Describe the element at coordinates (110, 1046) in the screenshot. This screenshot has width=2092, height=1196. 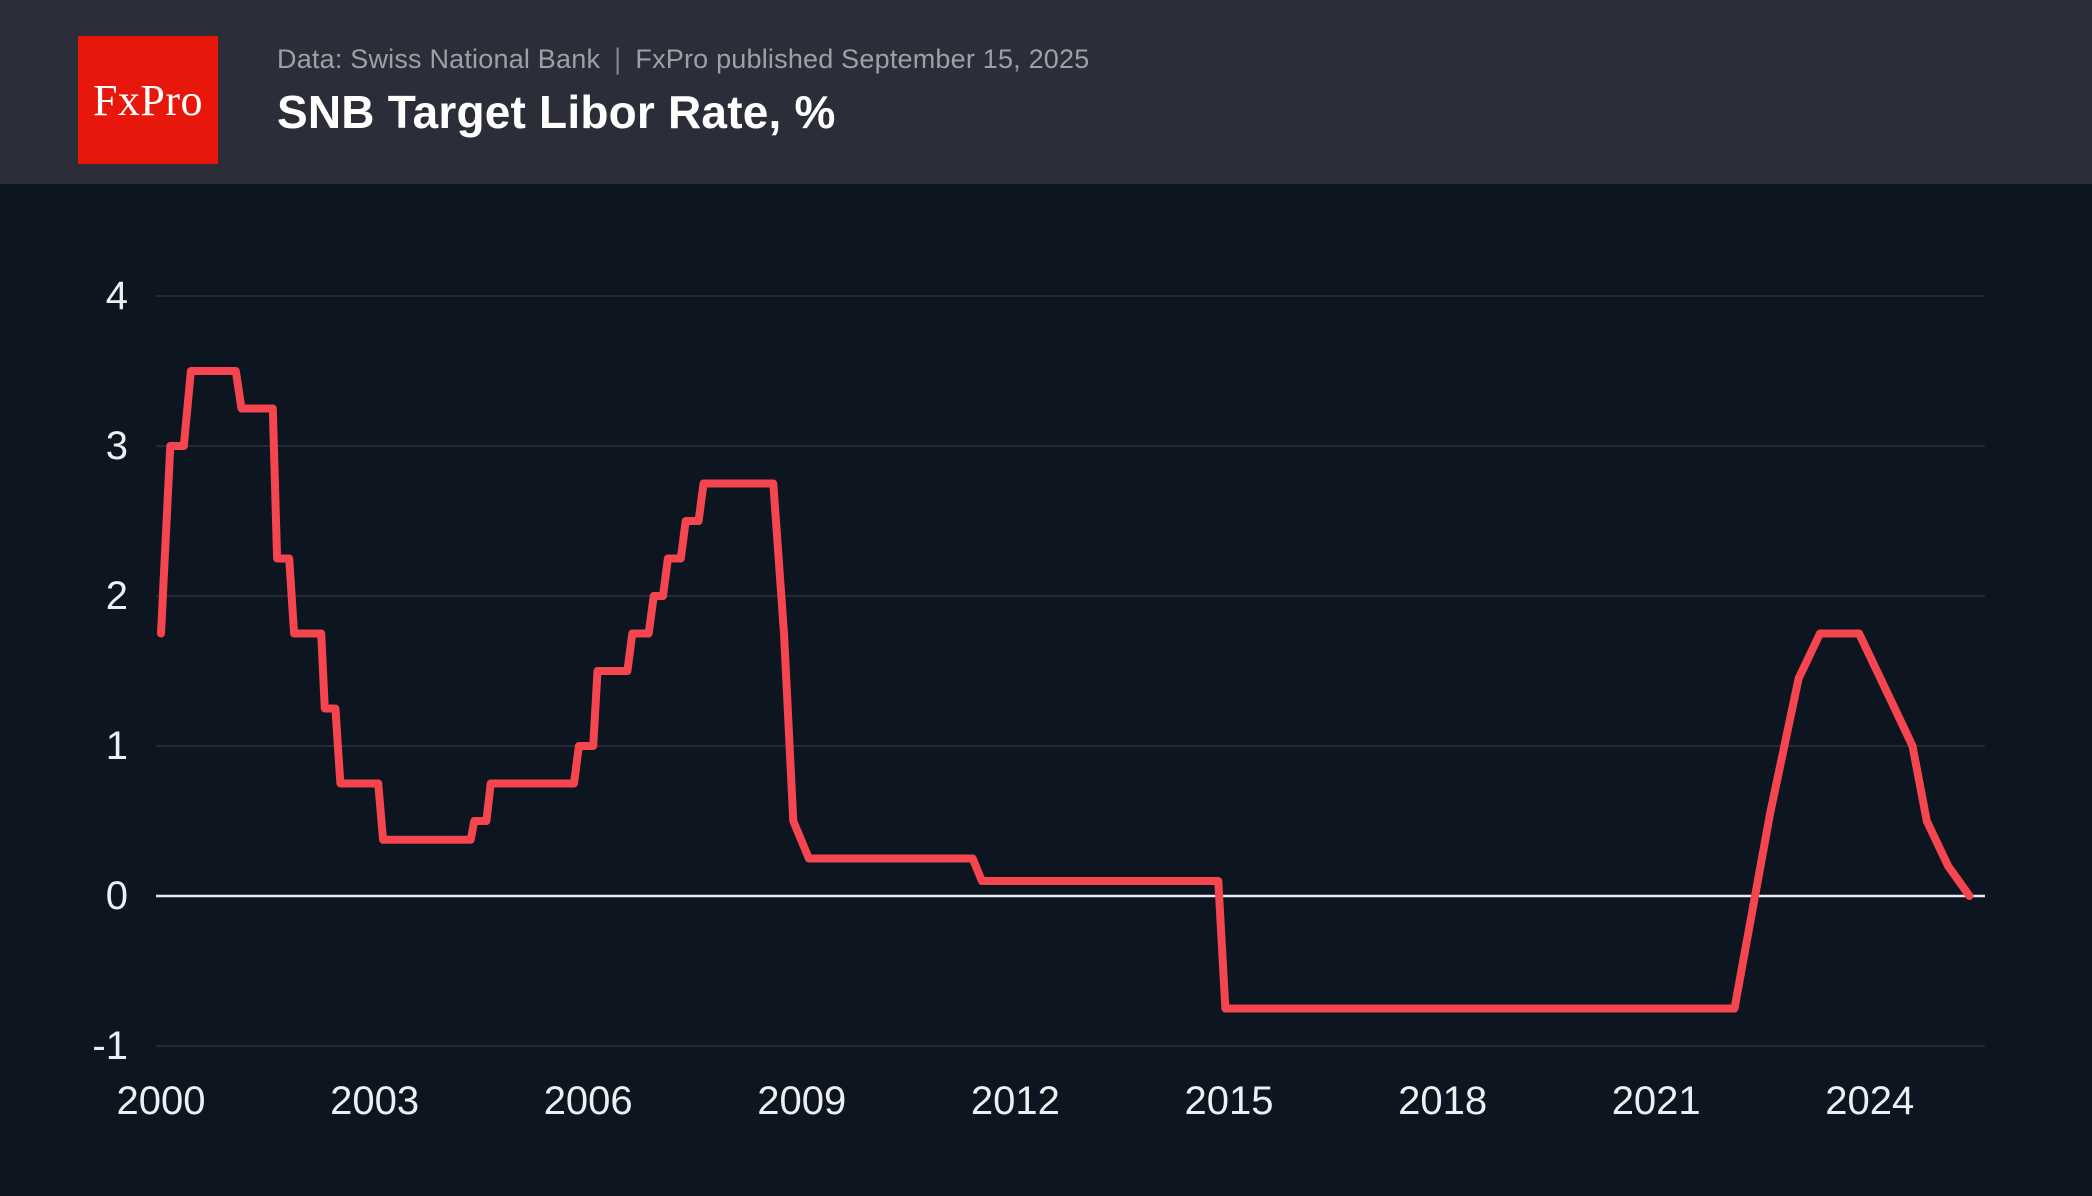
I see `y-axis-tick-label: -1` at that location.